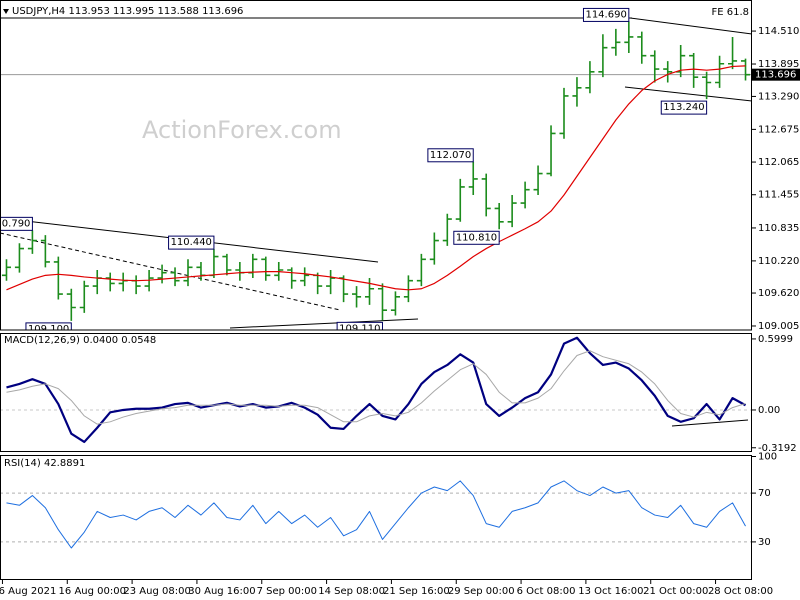 The image size is (800, 600). I want to click on price-annotation: 113.240, so click(683, 107).